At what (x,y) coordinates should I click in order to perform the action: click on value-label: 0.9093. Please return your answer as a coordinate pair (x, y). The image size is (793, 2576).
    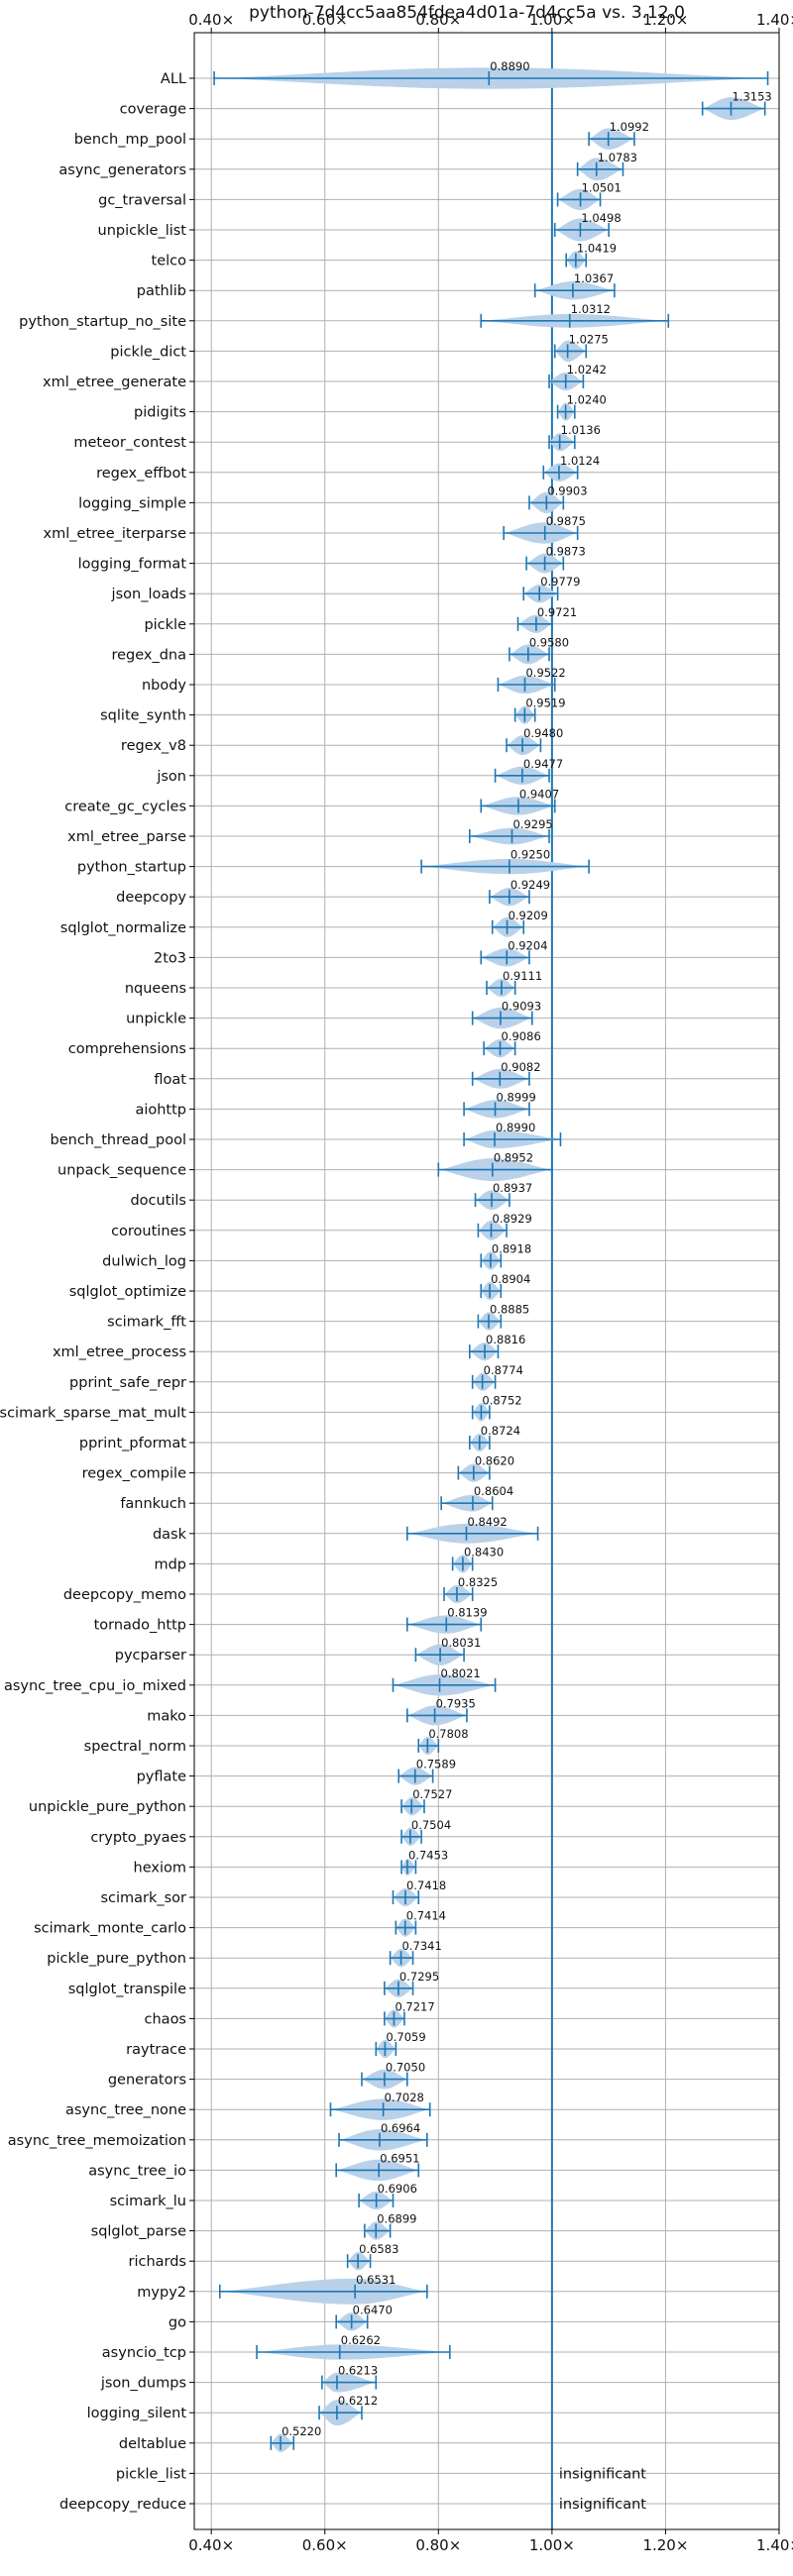
    Looking at the image, I should click on (521, 1007).